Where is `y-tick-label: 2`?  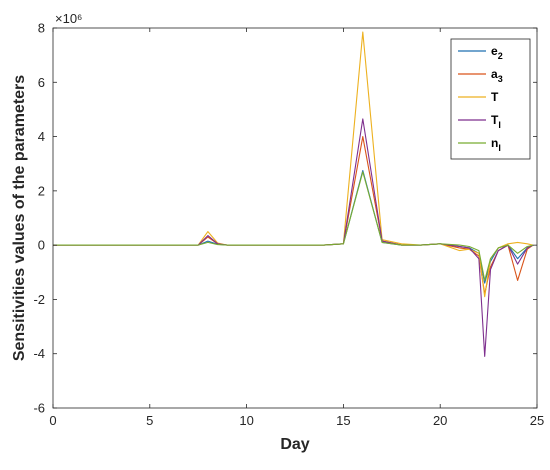 y-tick-label: 2 is located at coordinates (41, 190).